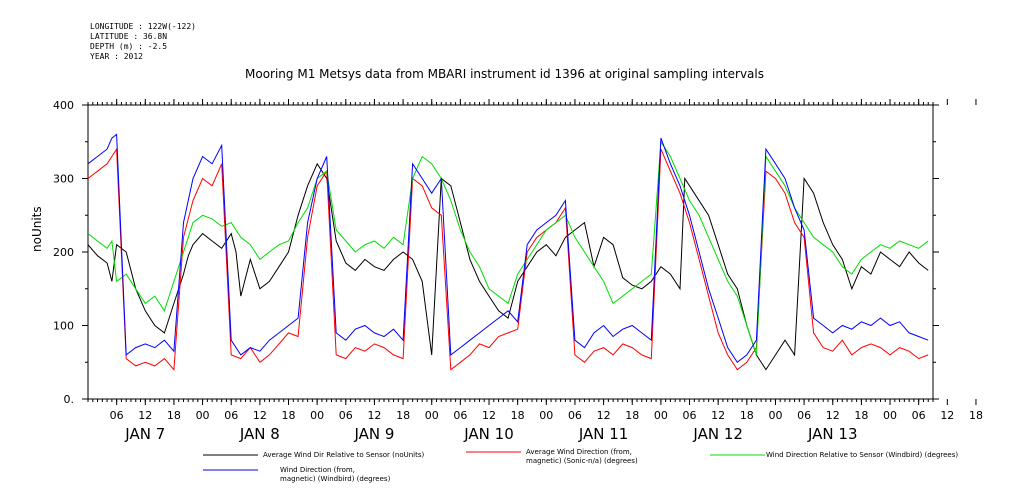 The image size is (1009, 504). Describe the element at coordinates (717, 434) in the screenshot. I see `day-label: JAN 12` at that location.